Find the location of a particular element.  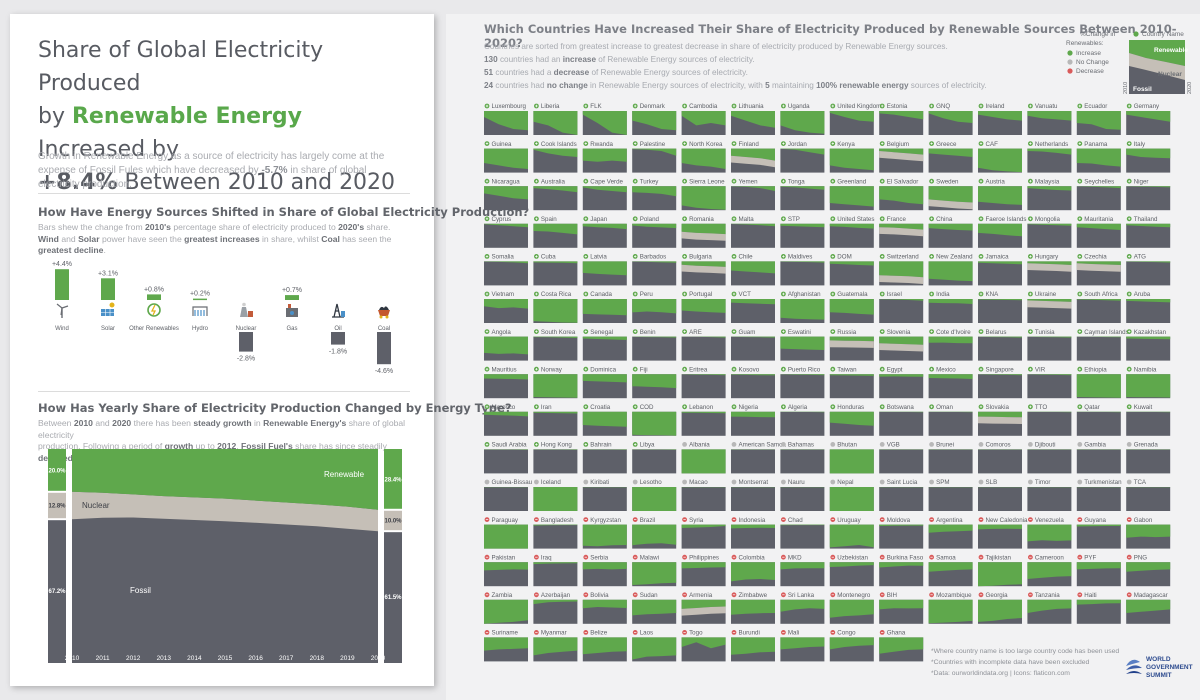

country-name: Vanuatu is located at coordinates (1046, 106).